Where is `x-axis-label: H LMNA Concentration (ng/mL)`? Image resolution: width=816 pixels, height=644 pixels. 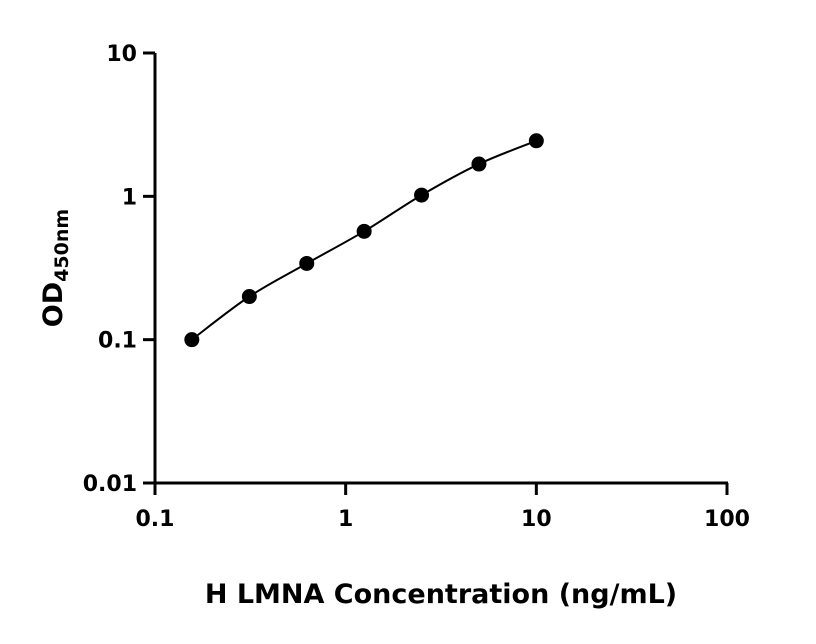
x-axis-label: H LMNA Concentration (ng/mL) is located at coordinates (441, 594).